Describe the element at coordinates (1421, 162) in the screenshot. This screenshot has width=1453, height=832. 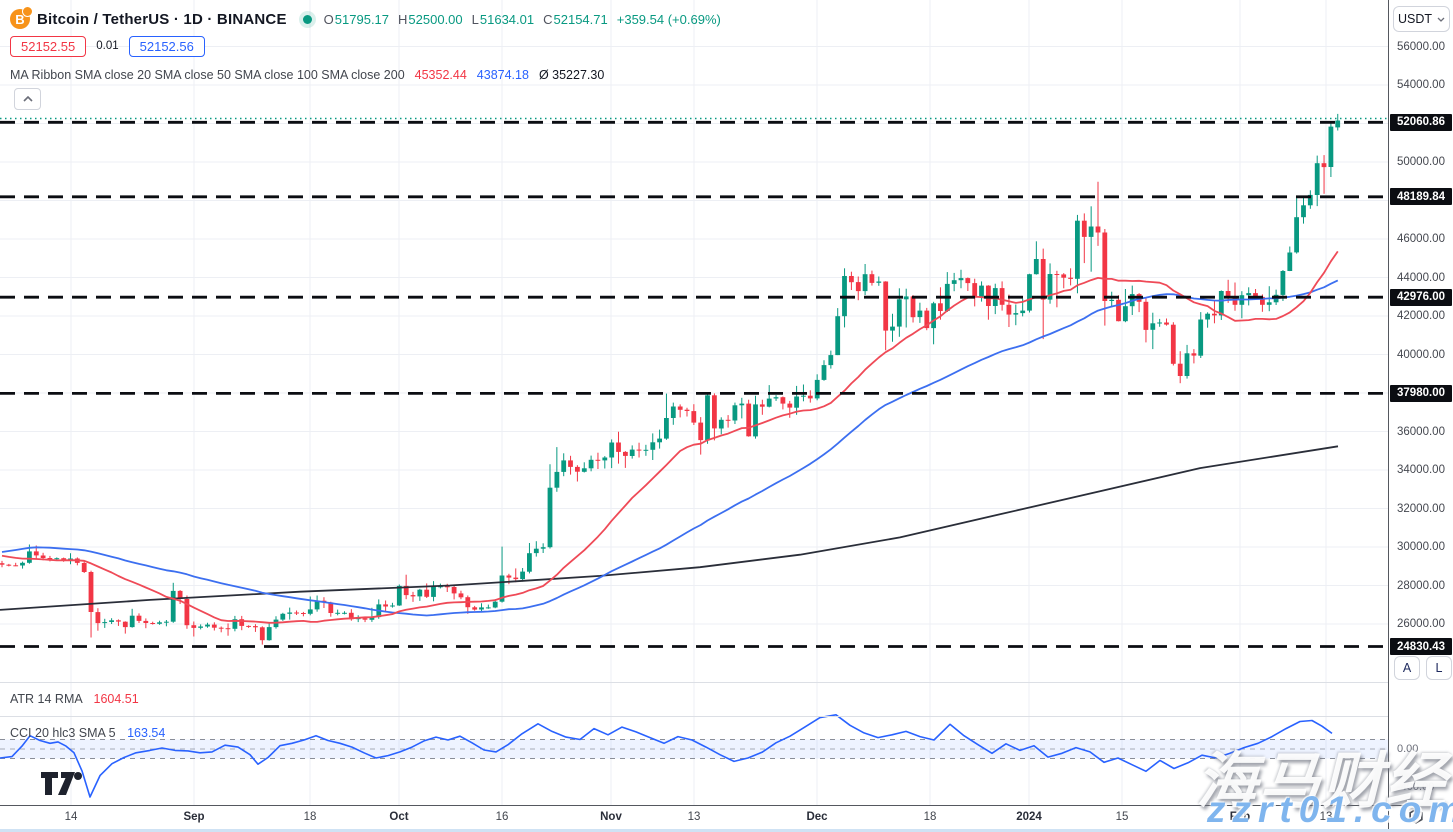
I see `price-tick: 50000.00` at that location.